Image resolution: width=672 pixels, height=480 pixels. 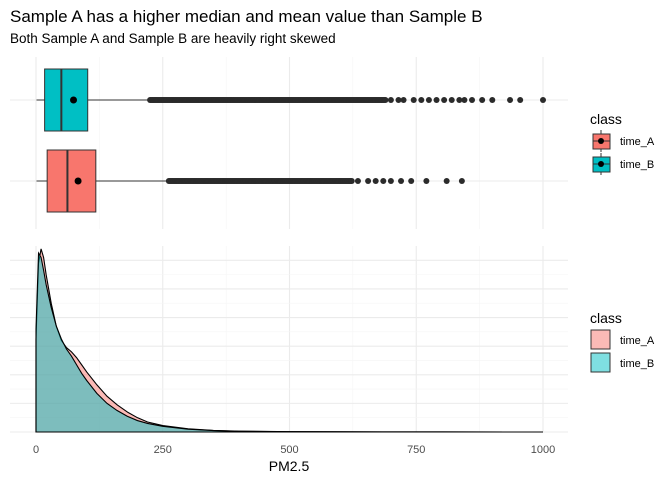 I want to click on x-axis-title: PM2.5, so click(x=289, y=466).